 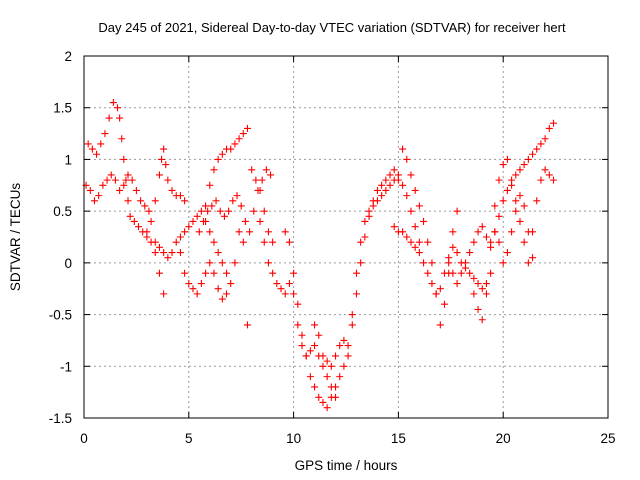 What do you see at coordinates (60, 418) in the screenshot?
I see `y-tick-label: -1.5` at bounding box center [60, 418].